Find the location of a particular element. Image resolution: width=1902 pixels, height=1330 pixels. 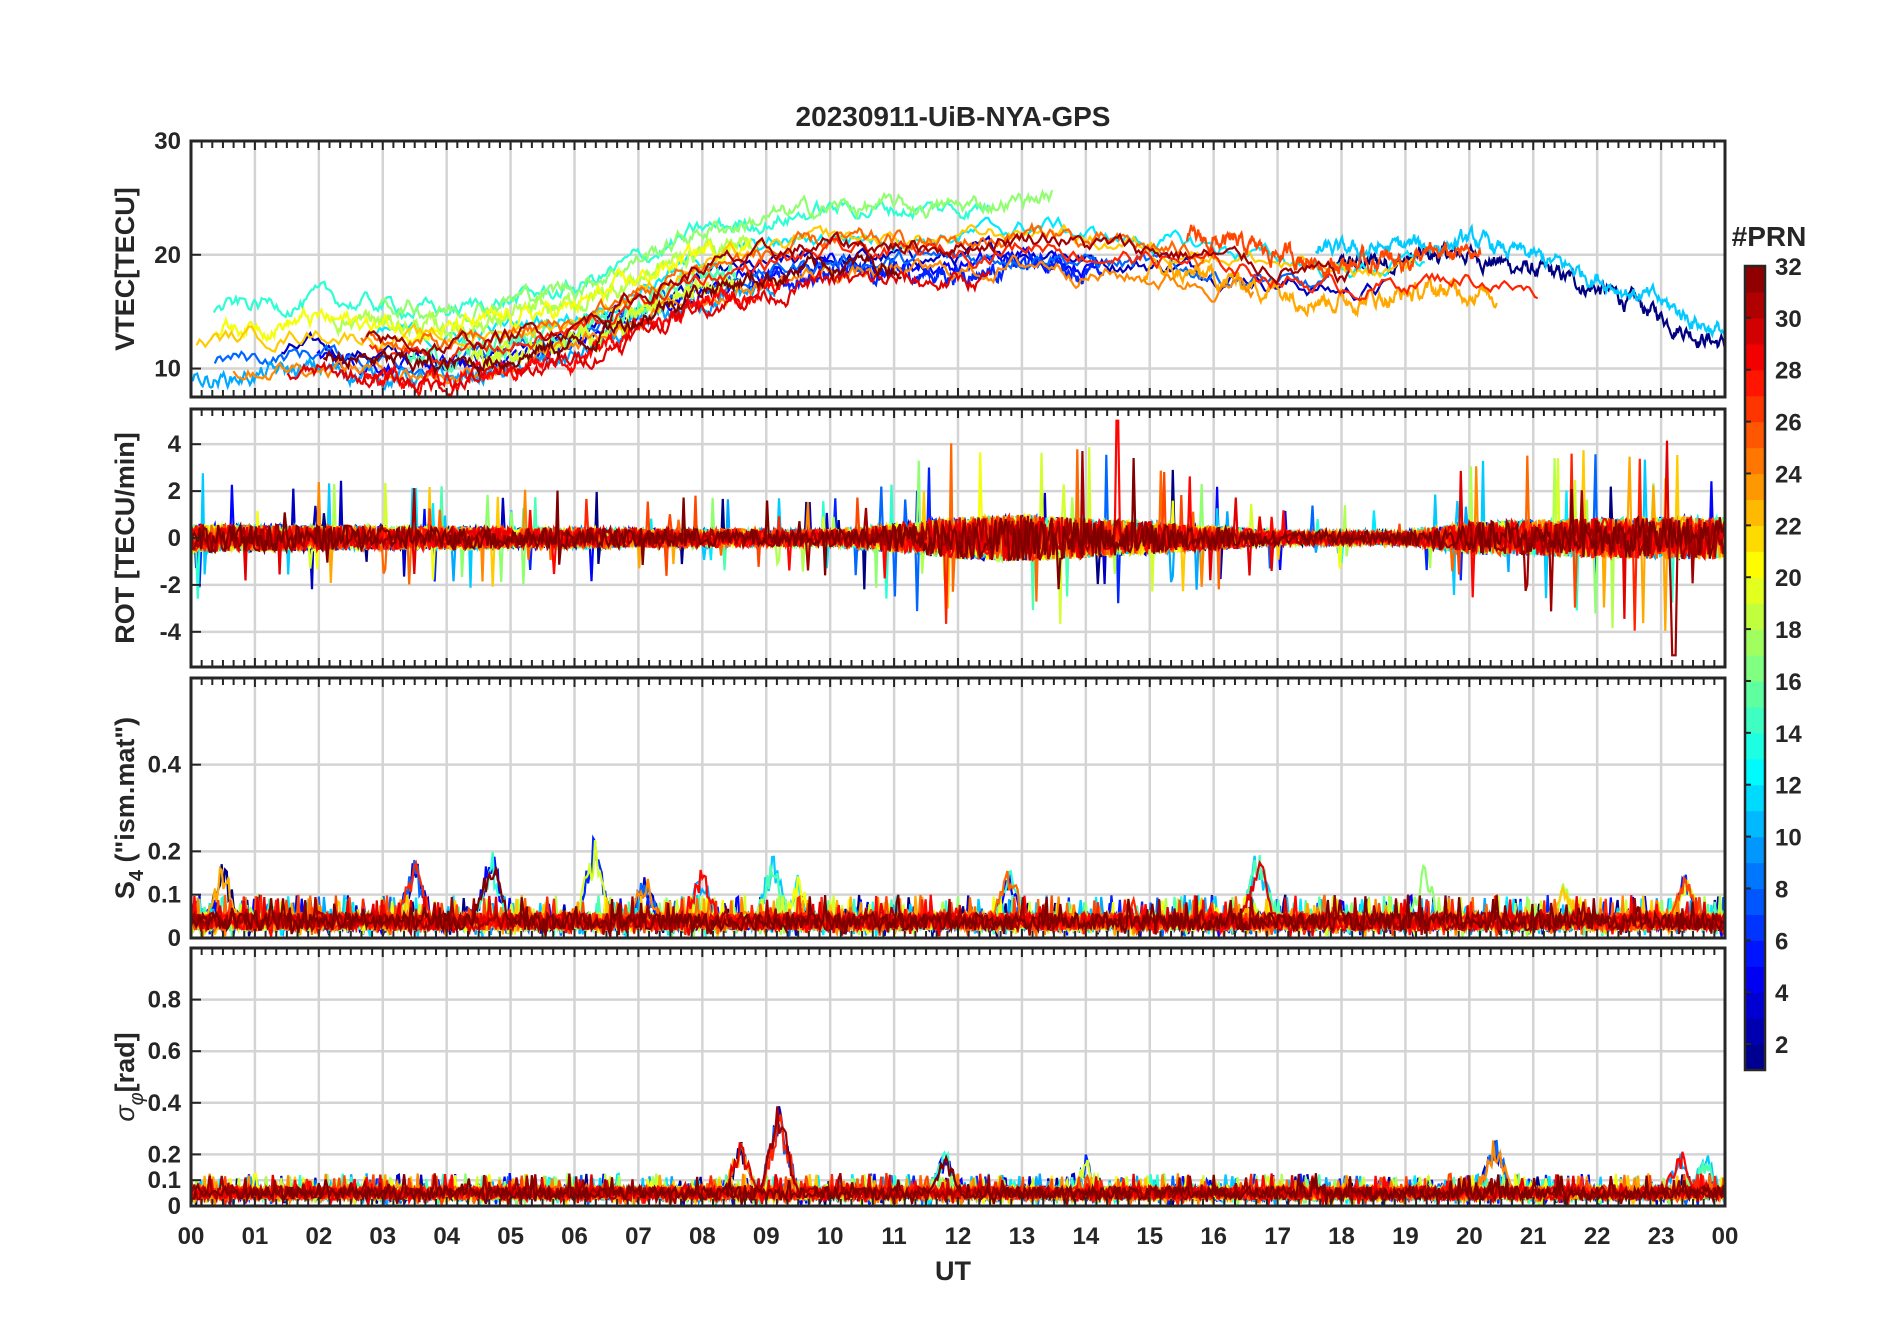

x-axis-label: UT is located at coordinates (953, 1271).